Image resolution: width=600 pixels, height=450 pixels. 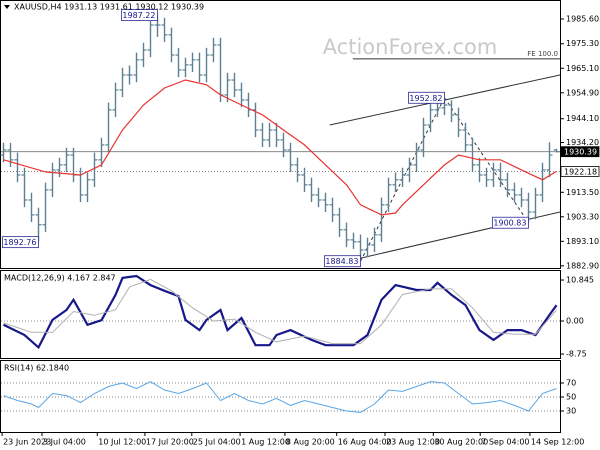 What do you see at coordinates (571, 411) in the screenshot?
I see `y-tick-label: 30` at bounding box center [571, 411].